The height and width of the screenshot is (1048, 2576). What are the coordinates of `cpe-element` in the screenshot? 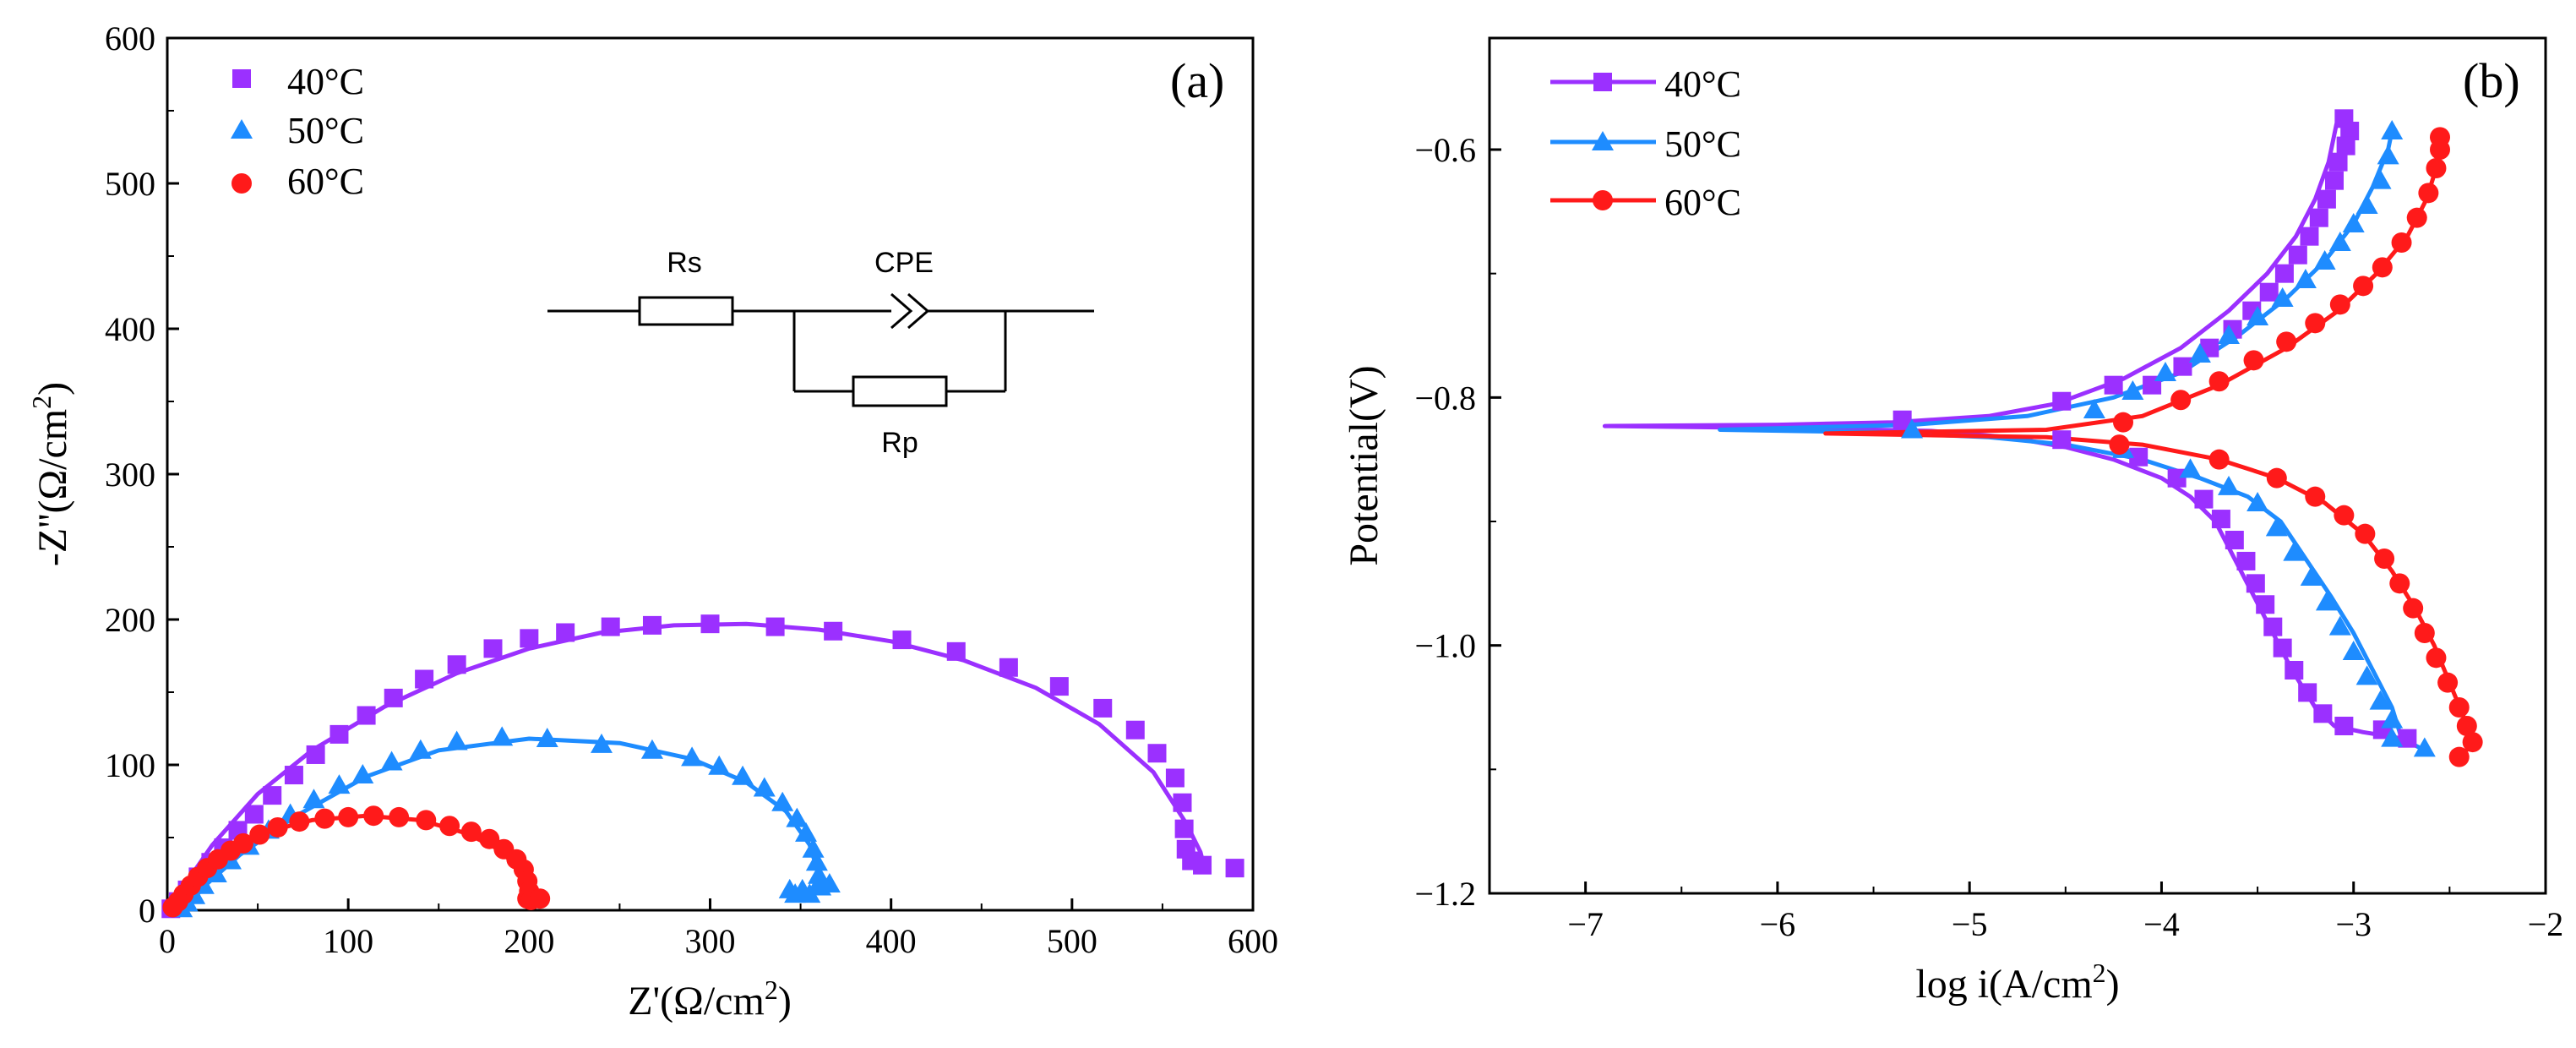 It's located at (901, 311).